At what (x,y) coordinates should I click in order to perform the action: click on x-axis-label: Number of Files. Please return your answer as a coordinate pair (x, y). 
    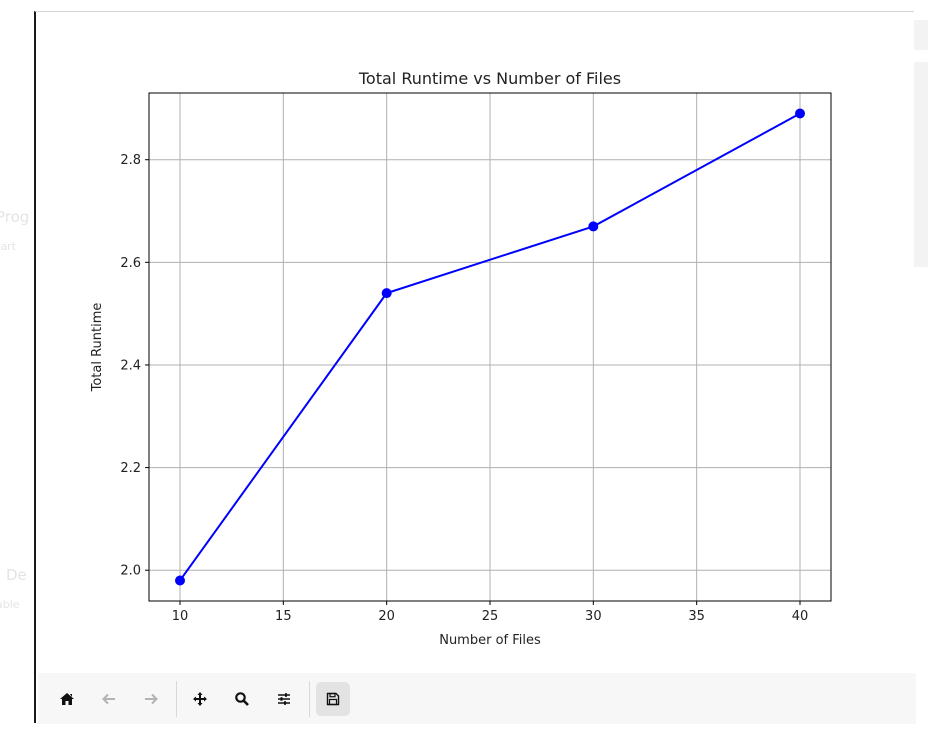
    Looking at the image, I should click on (490, 640).